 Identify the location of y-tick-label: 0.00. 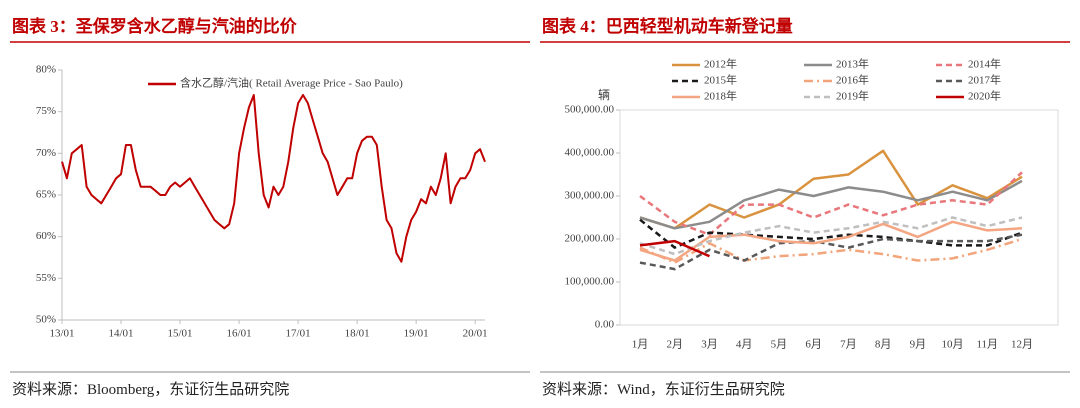
(605, 325).